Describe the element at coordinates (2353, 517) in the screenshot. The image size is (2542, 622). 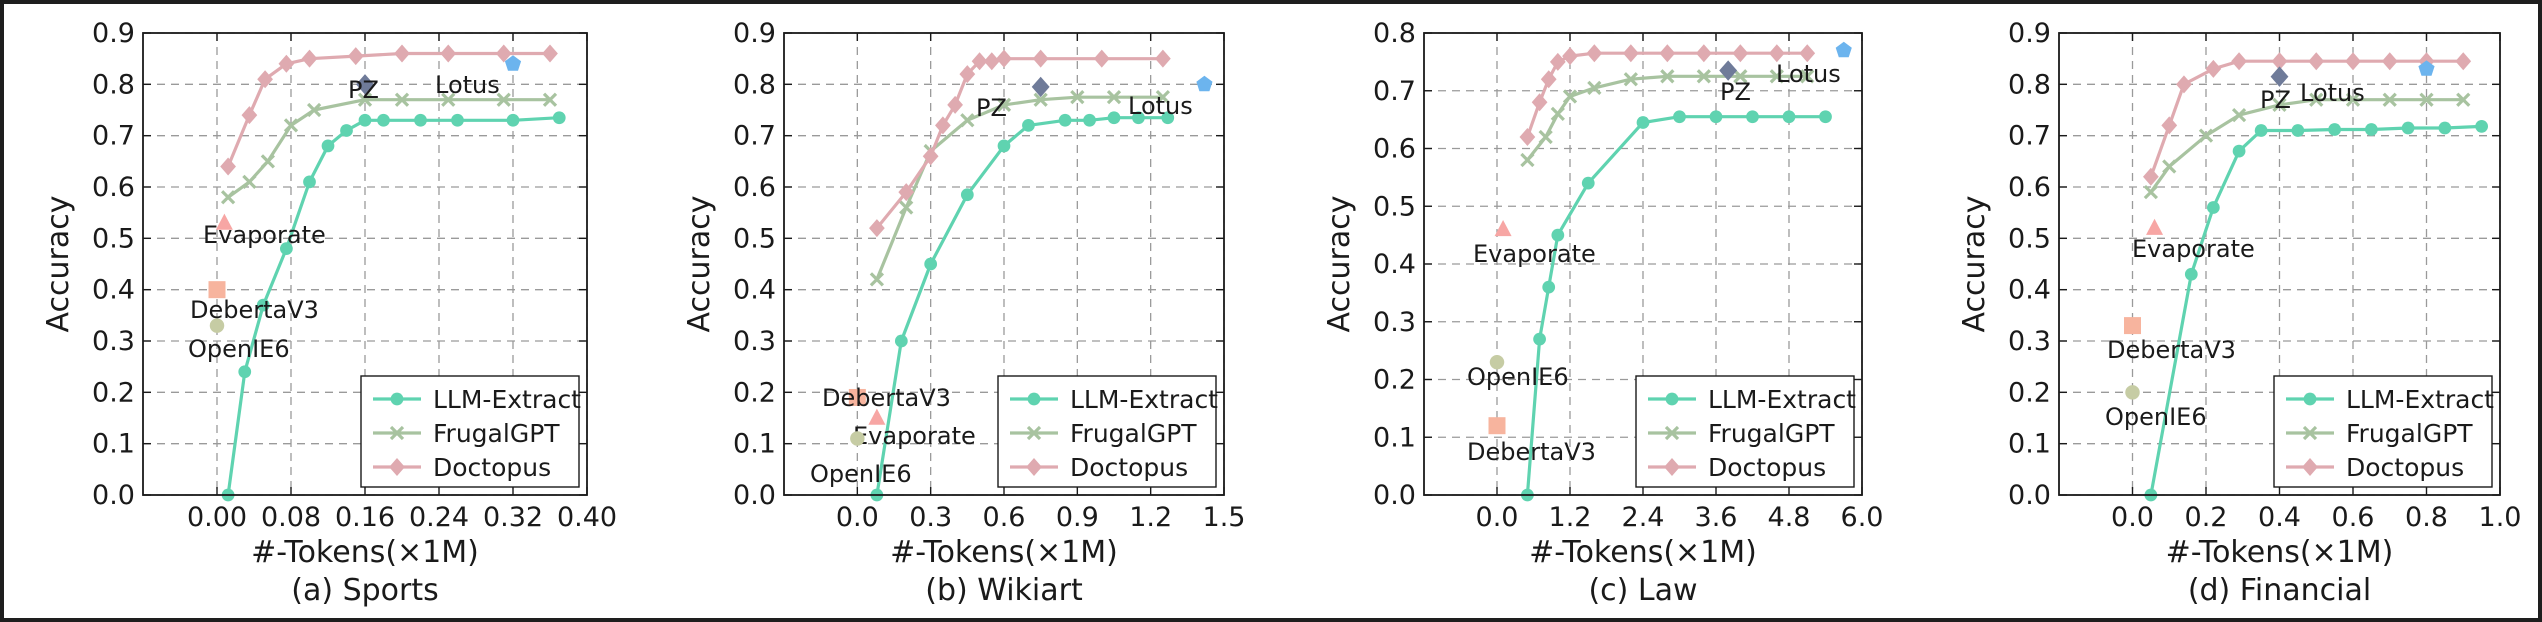
I see `x-tick-label: 0.6` at that location.